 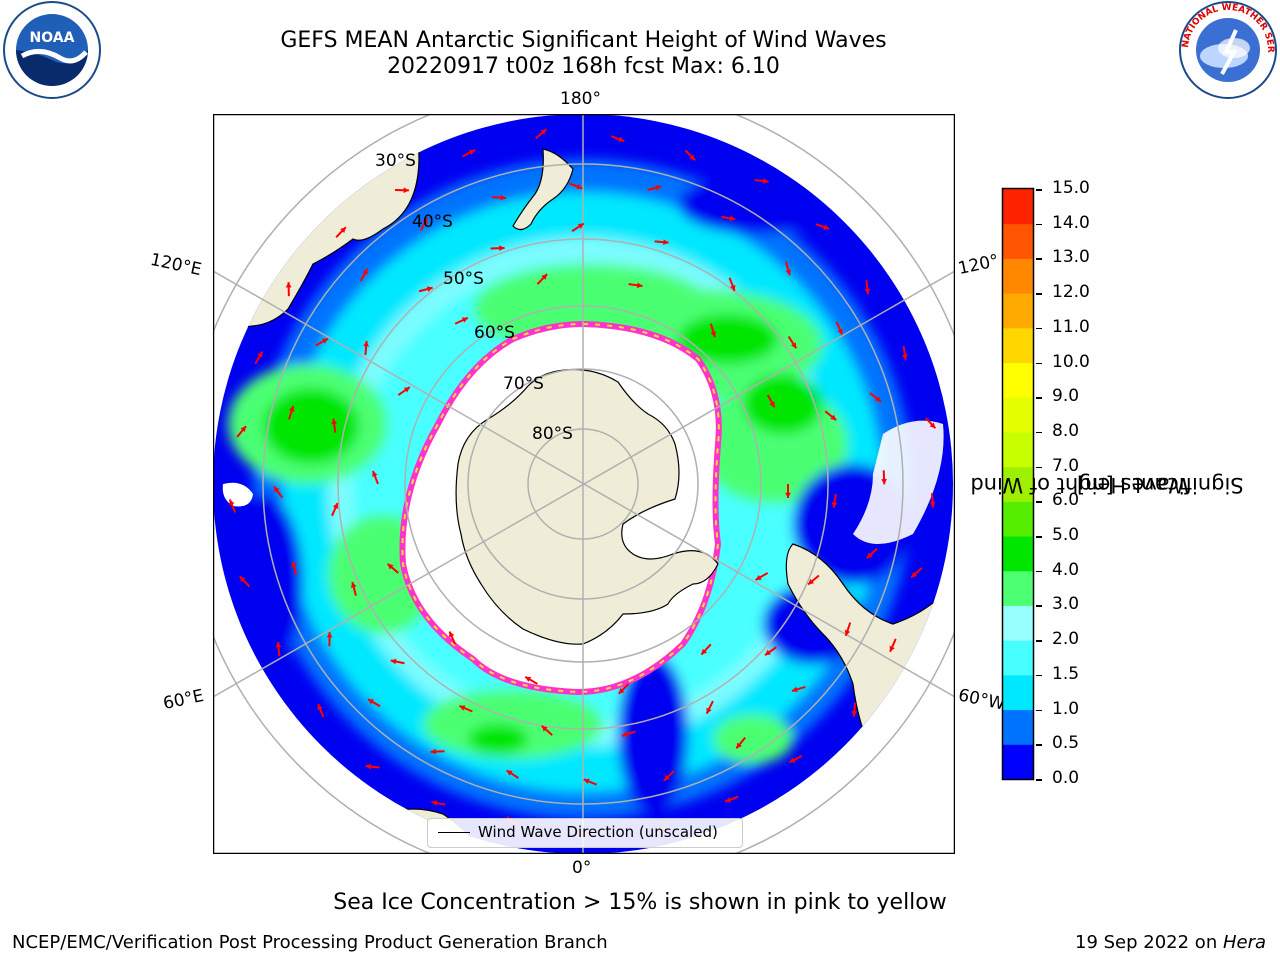 What do you see at coordinates (1066, 778) in the screenshot?
I see `colorbar-tick-label: 0.0` at bounding box center [1066, 778].